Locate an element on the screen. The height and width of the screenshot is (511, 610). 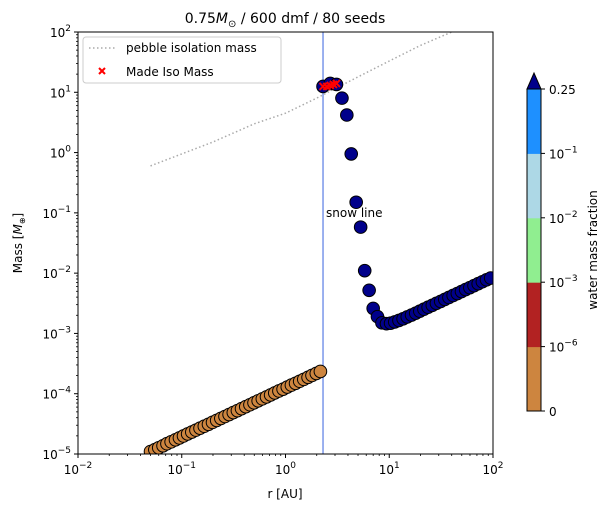
ylabel-sub: ⊕ is located at coordinates (22, 220).